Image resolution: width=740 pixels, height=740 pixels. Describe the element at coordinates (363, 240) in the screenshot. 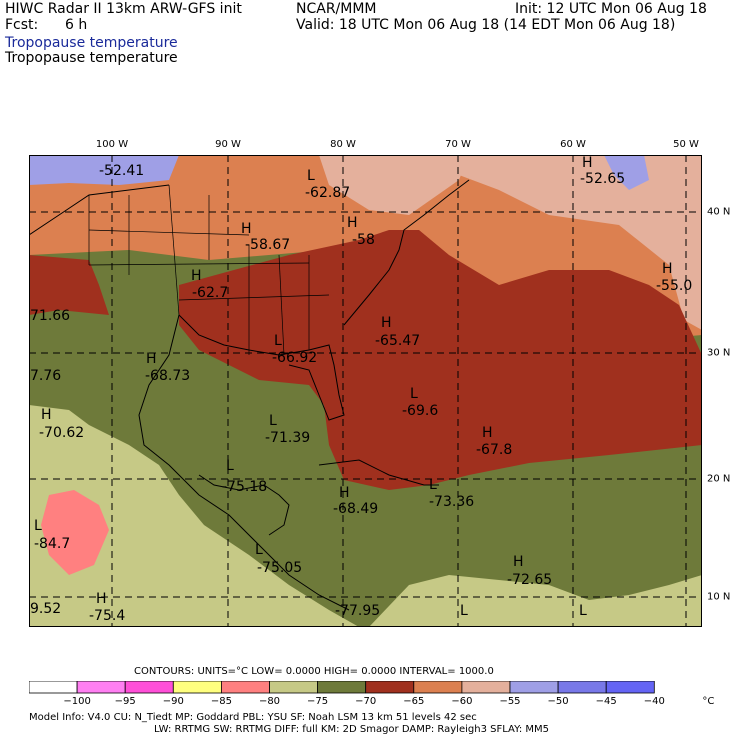

I see `extremum-value: -58` at that location.